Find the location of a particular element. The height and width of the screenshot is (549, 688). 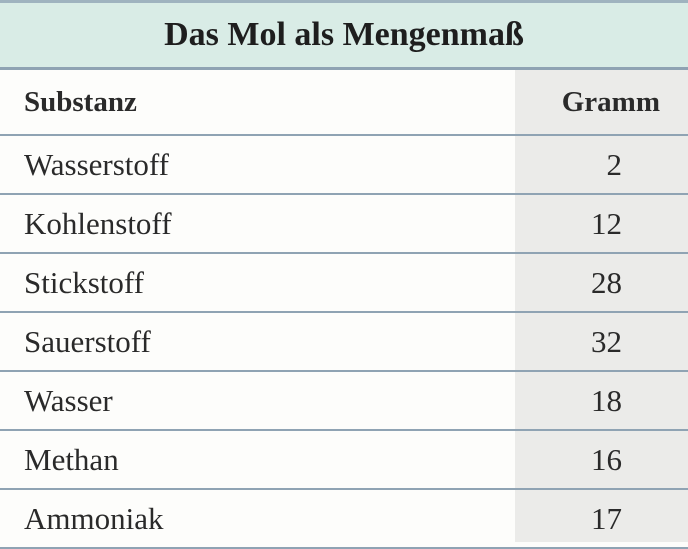

header-gramm: Gramm is located at coordinates (605, 103).